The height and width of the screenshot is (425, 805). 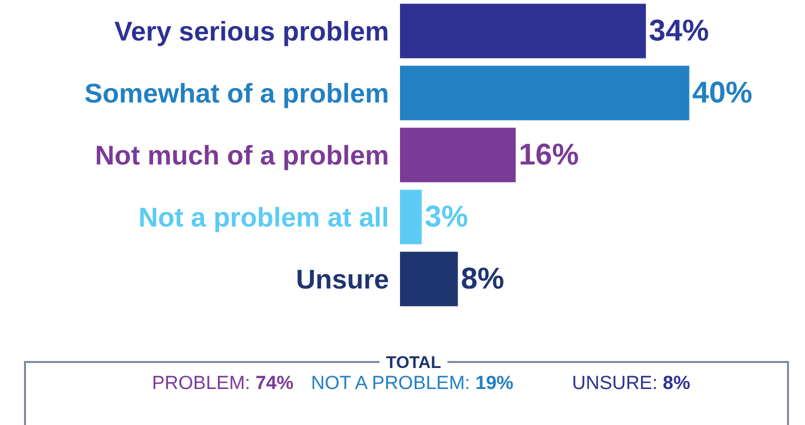 What do you see at coordinates (722, 93) in the screenshot?
I see `data-label: 40%` at bounding box center [722, 93].